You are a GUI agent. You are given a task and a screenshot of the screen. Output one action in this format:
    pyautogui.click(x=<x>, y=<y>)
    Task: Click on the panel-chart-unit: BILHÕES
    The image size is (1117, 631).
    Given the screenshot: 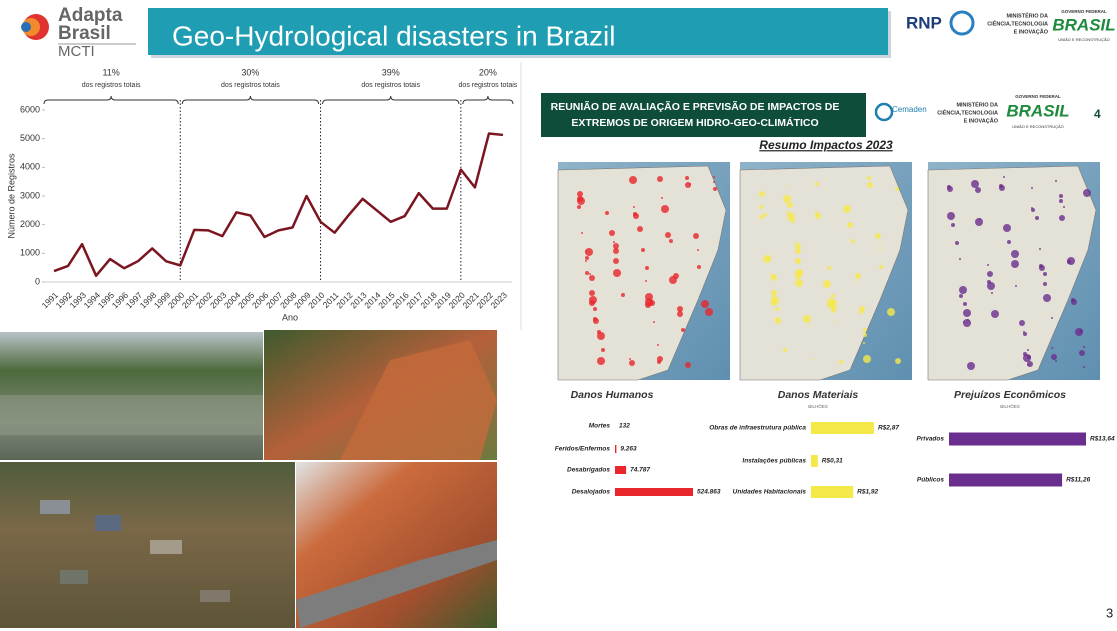 What is the action you would take?
    pyautogui.click(x=818, y=406)
    